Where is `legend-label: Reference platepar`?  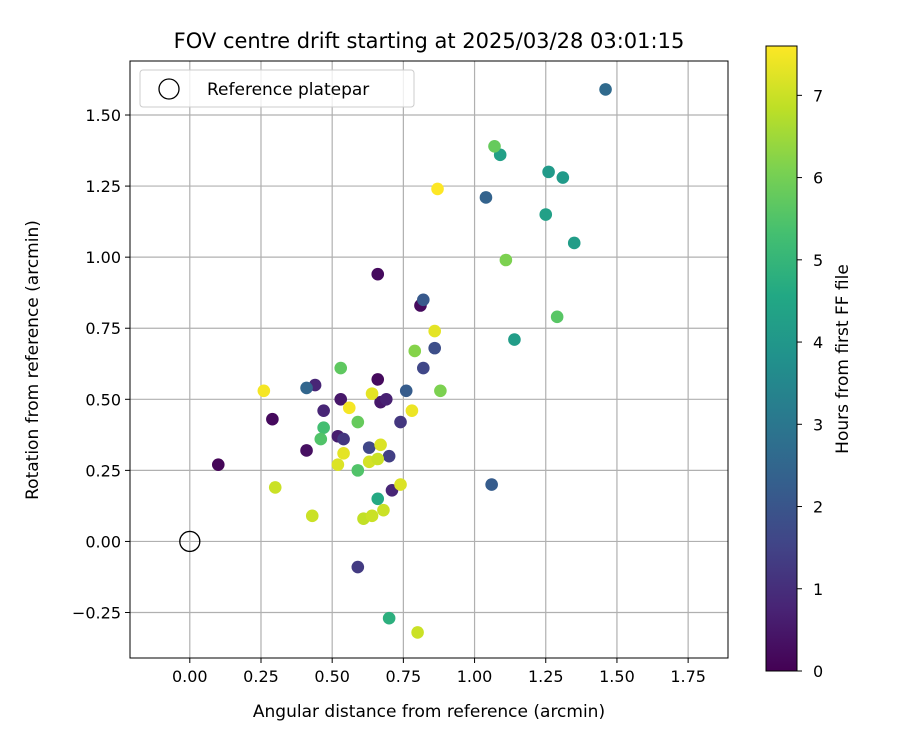
legend-label: Reference platepar is located at coordinates (288, 90).